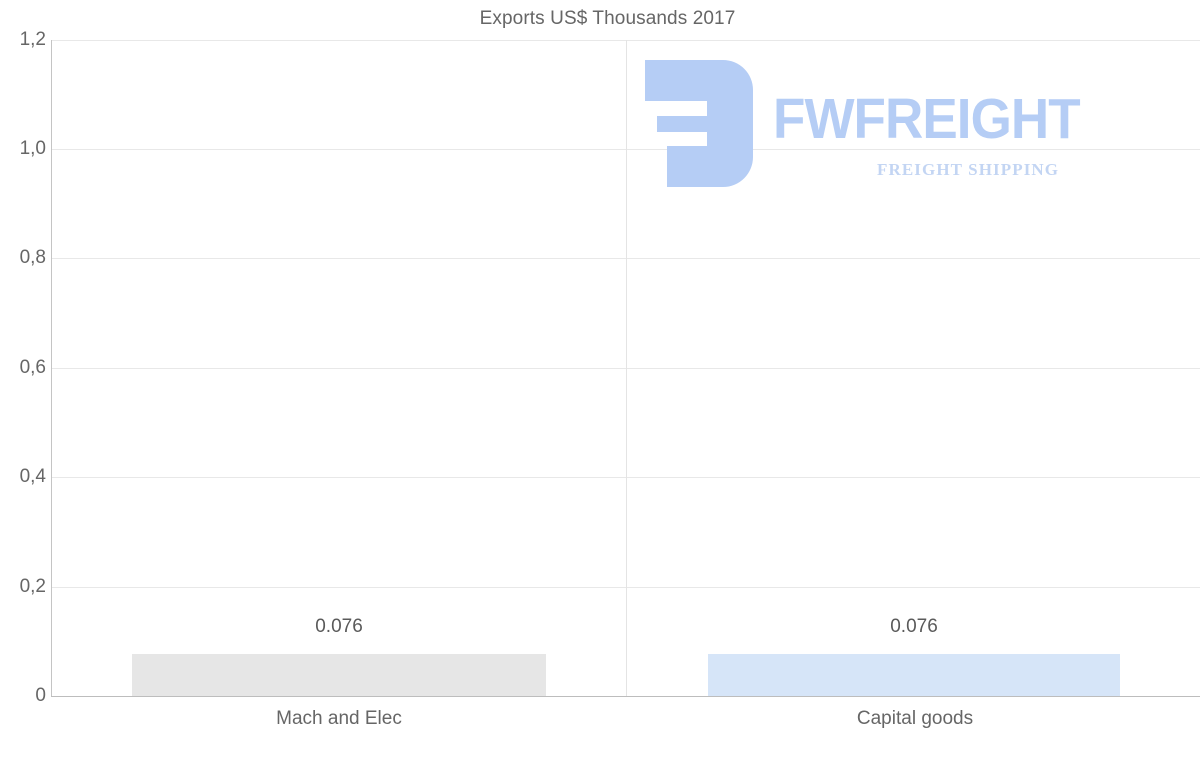 Image resolution: width=1200 pixels, height=763 pixels. What do you see at coordinates (914, 626) in the screenshot?
I see `bar-value-label-capital-goods: 0.076` at bounding box center [914, 626].